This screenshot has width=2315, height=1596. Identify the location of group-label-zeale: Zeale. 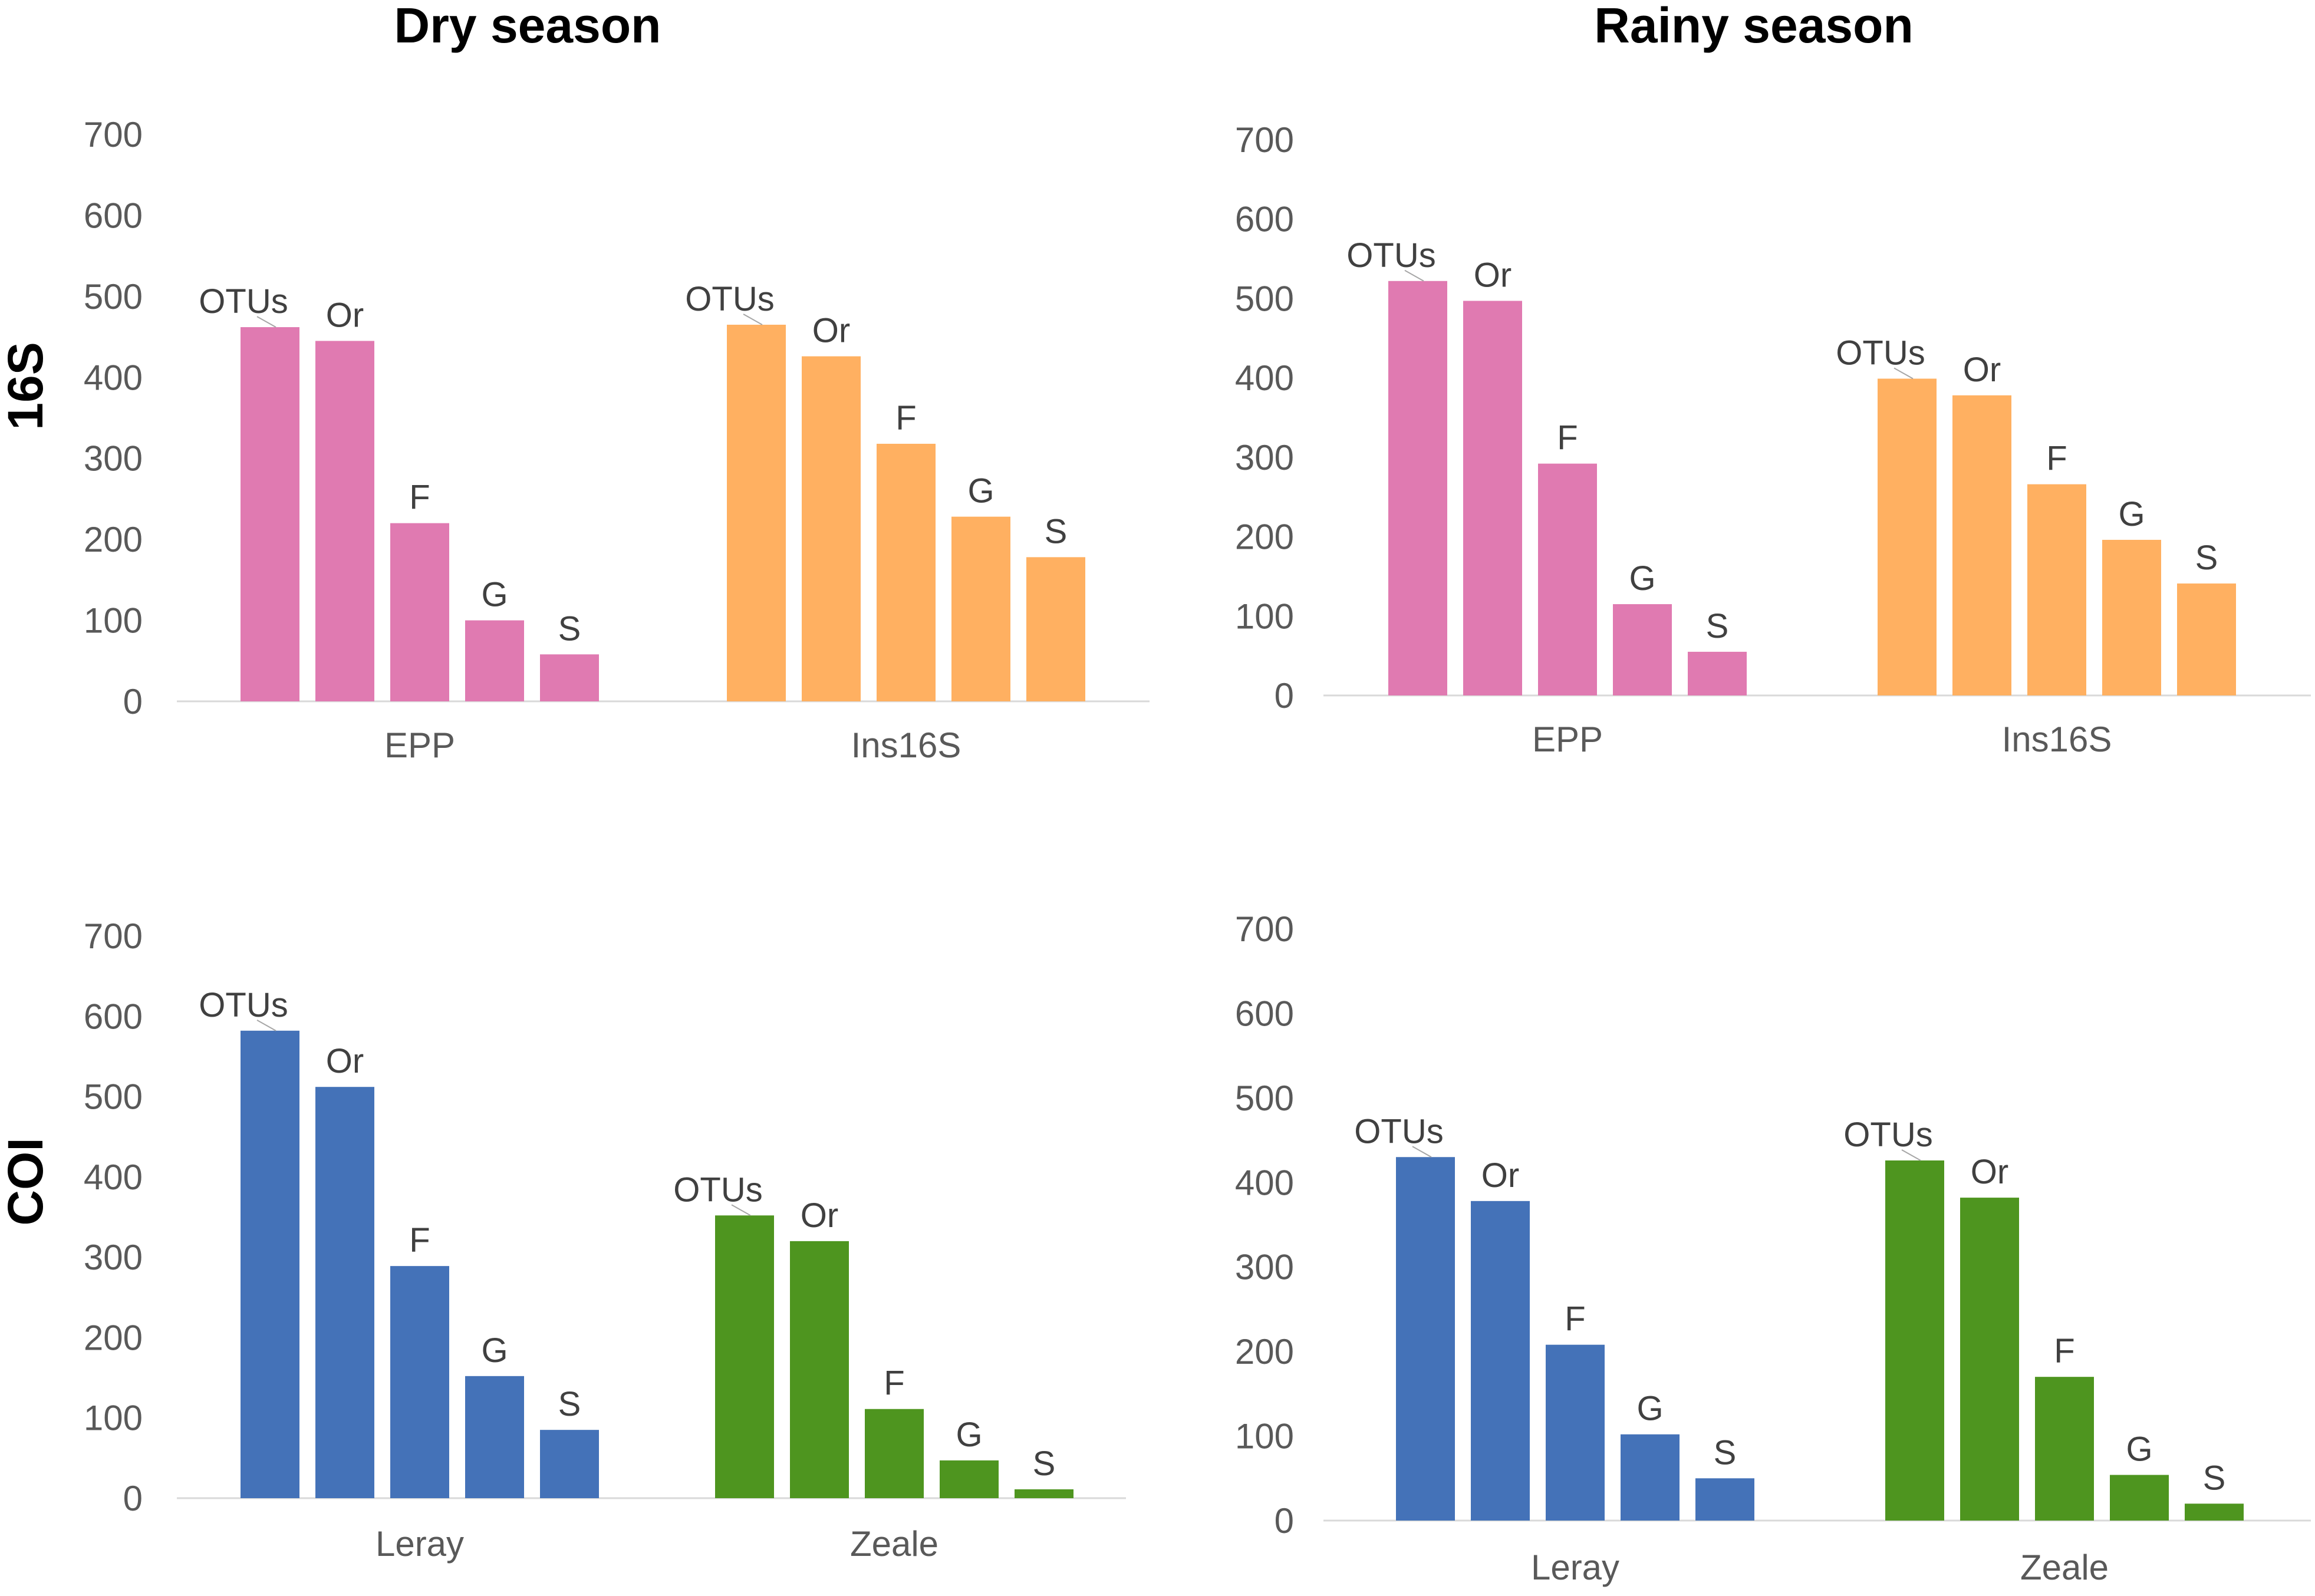
(894, 1544).